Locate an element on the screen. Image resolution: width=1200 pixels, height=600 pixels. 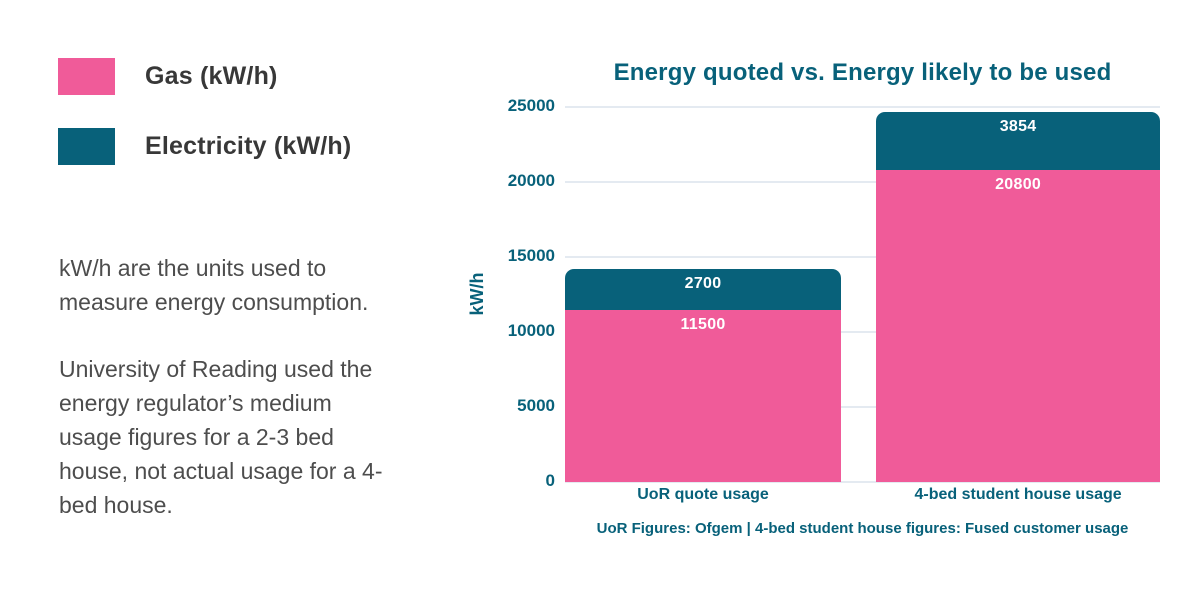
y-tick-label-5000: 5000 is located at coordinates (536, 405).